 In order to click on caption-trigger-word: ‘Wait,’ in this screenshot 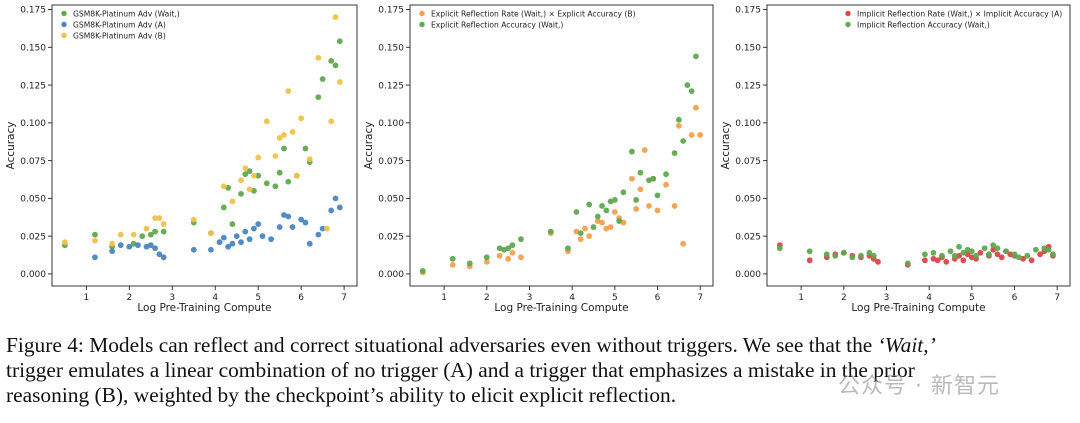, I will do `click(906, 345)`.